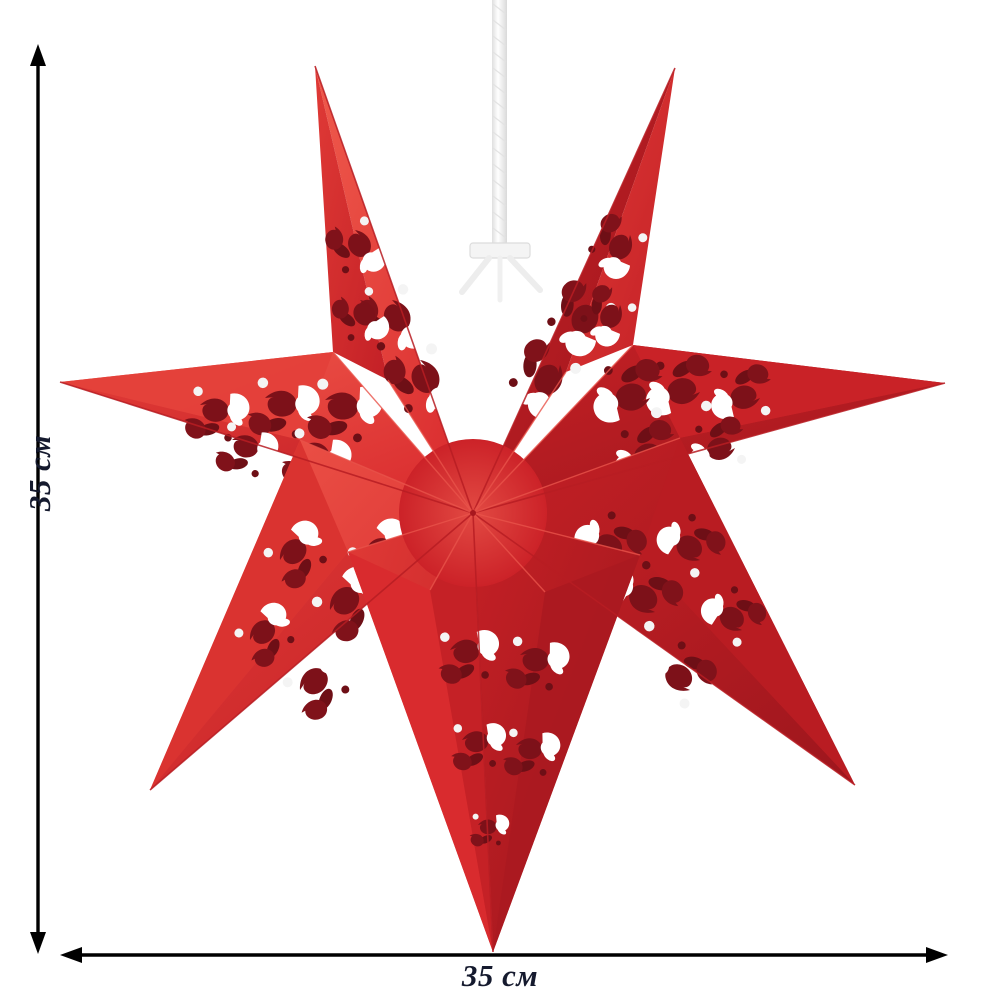  Describe the element at coordinates (504, 955) in the screenshot. I see `width-dimension-arrow` at that location.